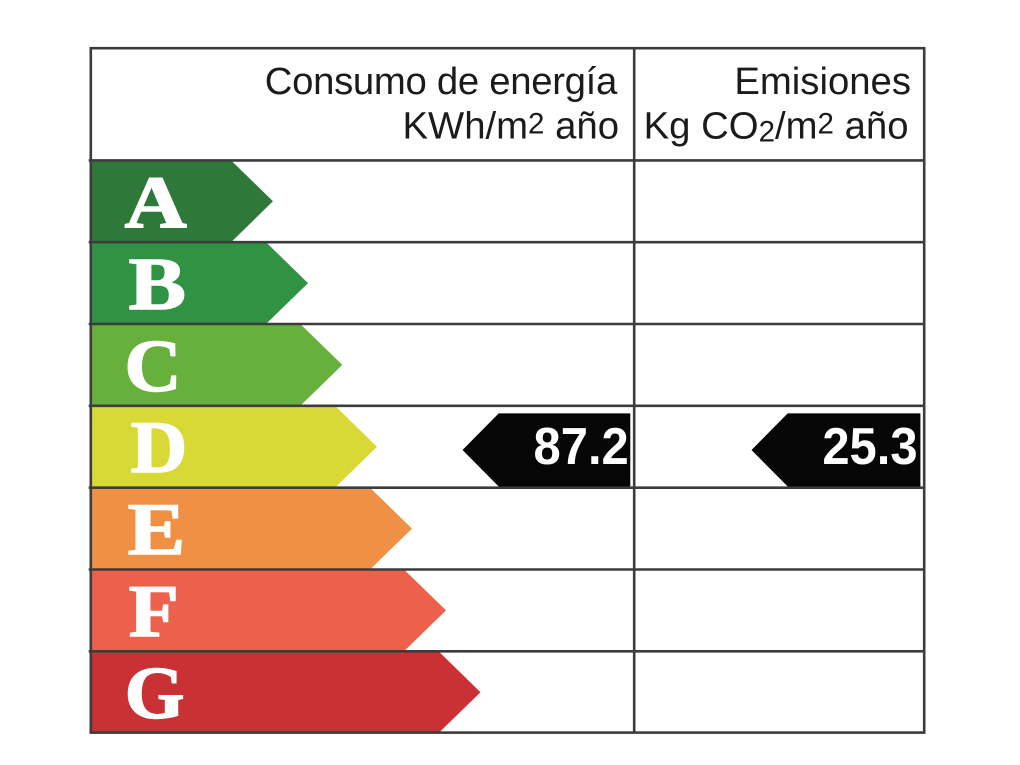 Image resolution: width=1020 pixels, height=765 pixels. What do you see at coordinates (159, 448) in the screenshot?
I see `svg-text: D` at bounding box center [159, 448].